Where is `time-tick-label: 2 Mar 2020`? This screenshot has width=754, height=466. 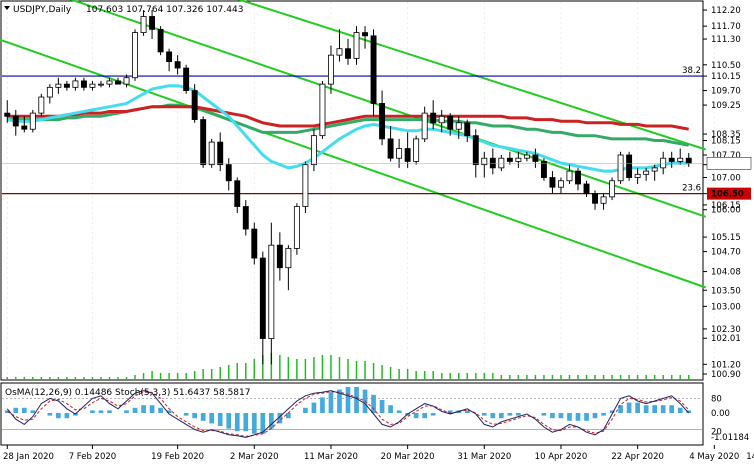 time-tick-label: 2 Mar 2020 is located at coordinates (254, 457).